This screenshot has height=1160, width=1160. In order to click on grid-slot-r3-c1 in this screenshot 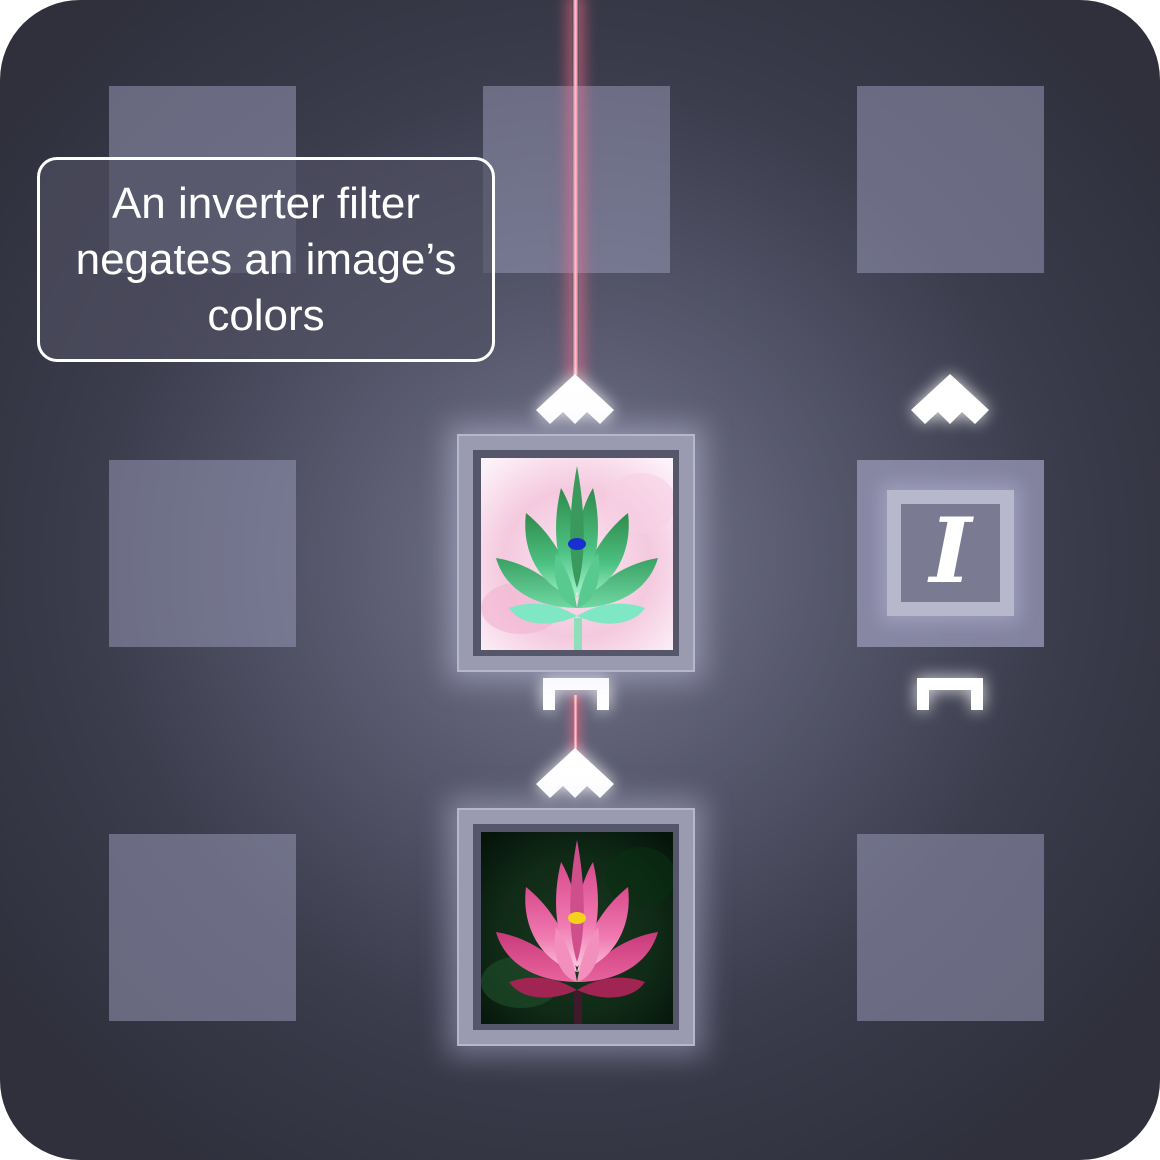, I will do `click(202, 927)`.